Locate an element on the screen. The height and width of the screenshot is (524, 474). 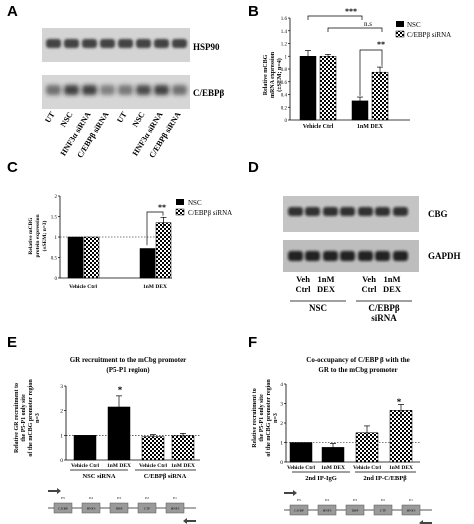
lane-label: Veh is located at coordinates (369, 279).